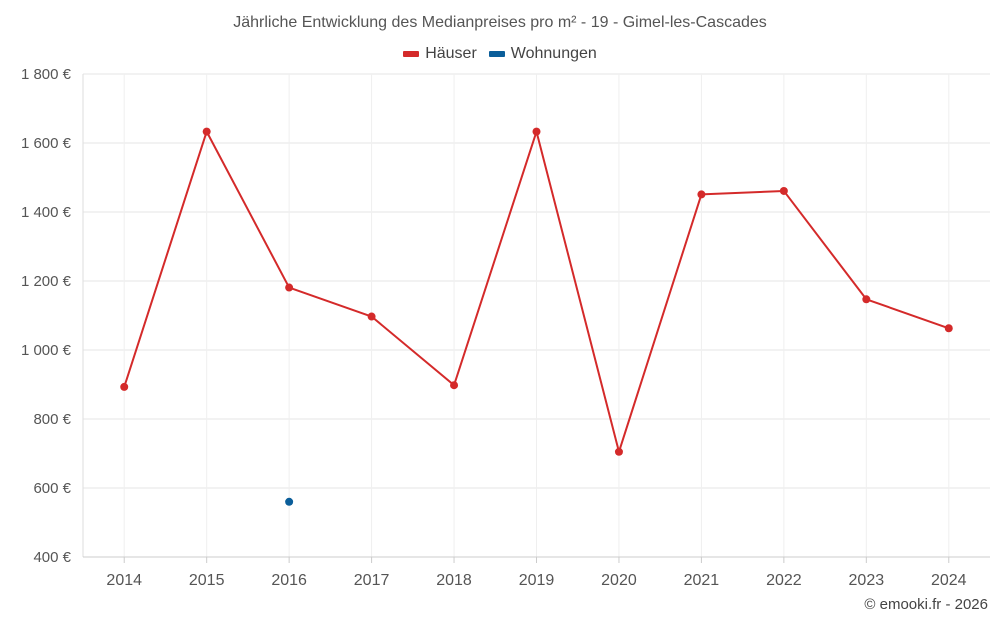 Image resolution: width=1000 pixels, height=625 pixels. What do you see at coordinates (454, 580) in the screenshot?
I see `x-tick-label: 2018` at bounding box center [454, 580].